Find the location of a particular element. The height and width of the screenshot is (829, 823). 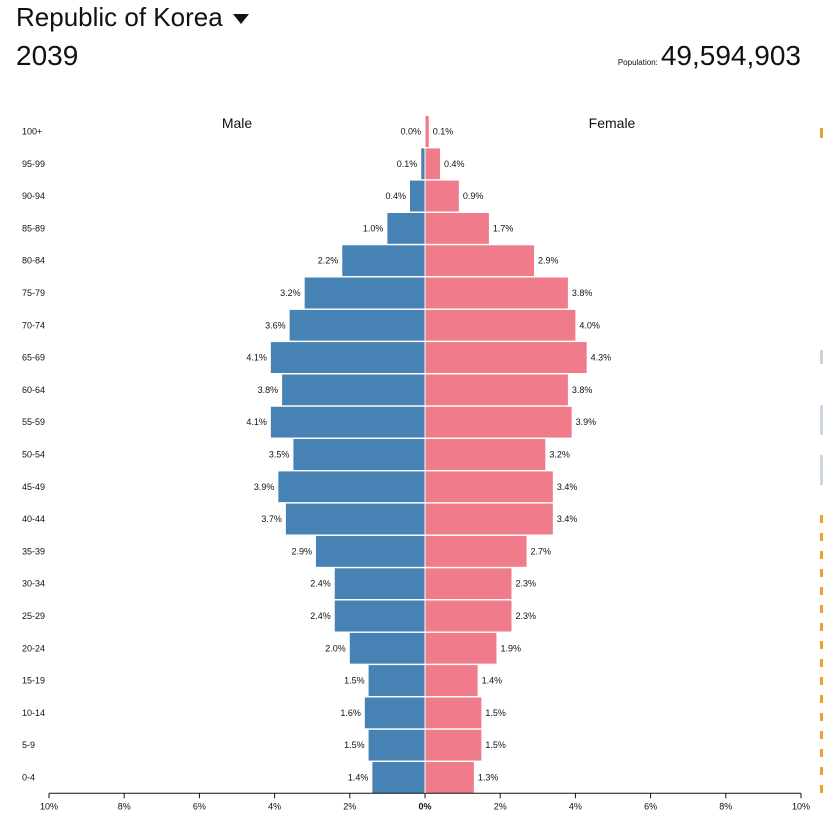

male-bar-label: 1.6% is located at coordinates (350, 713).